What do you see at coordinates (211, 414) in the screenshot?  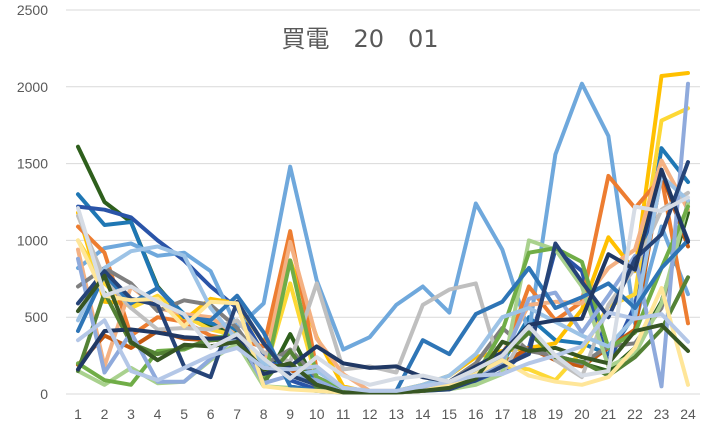 I see `x-tick-label: 6` at bounding box center [211, 414].